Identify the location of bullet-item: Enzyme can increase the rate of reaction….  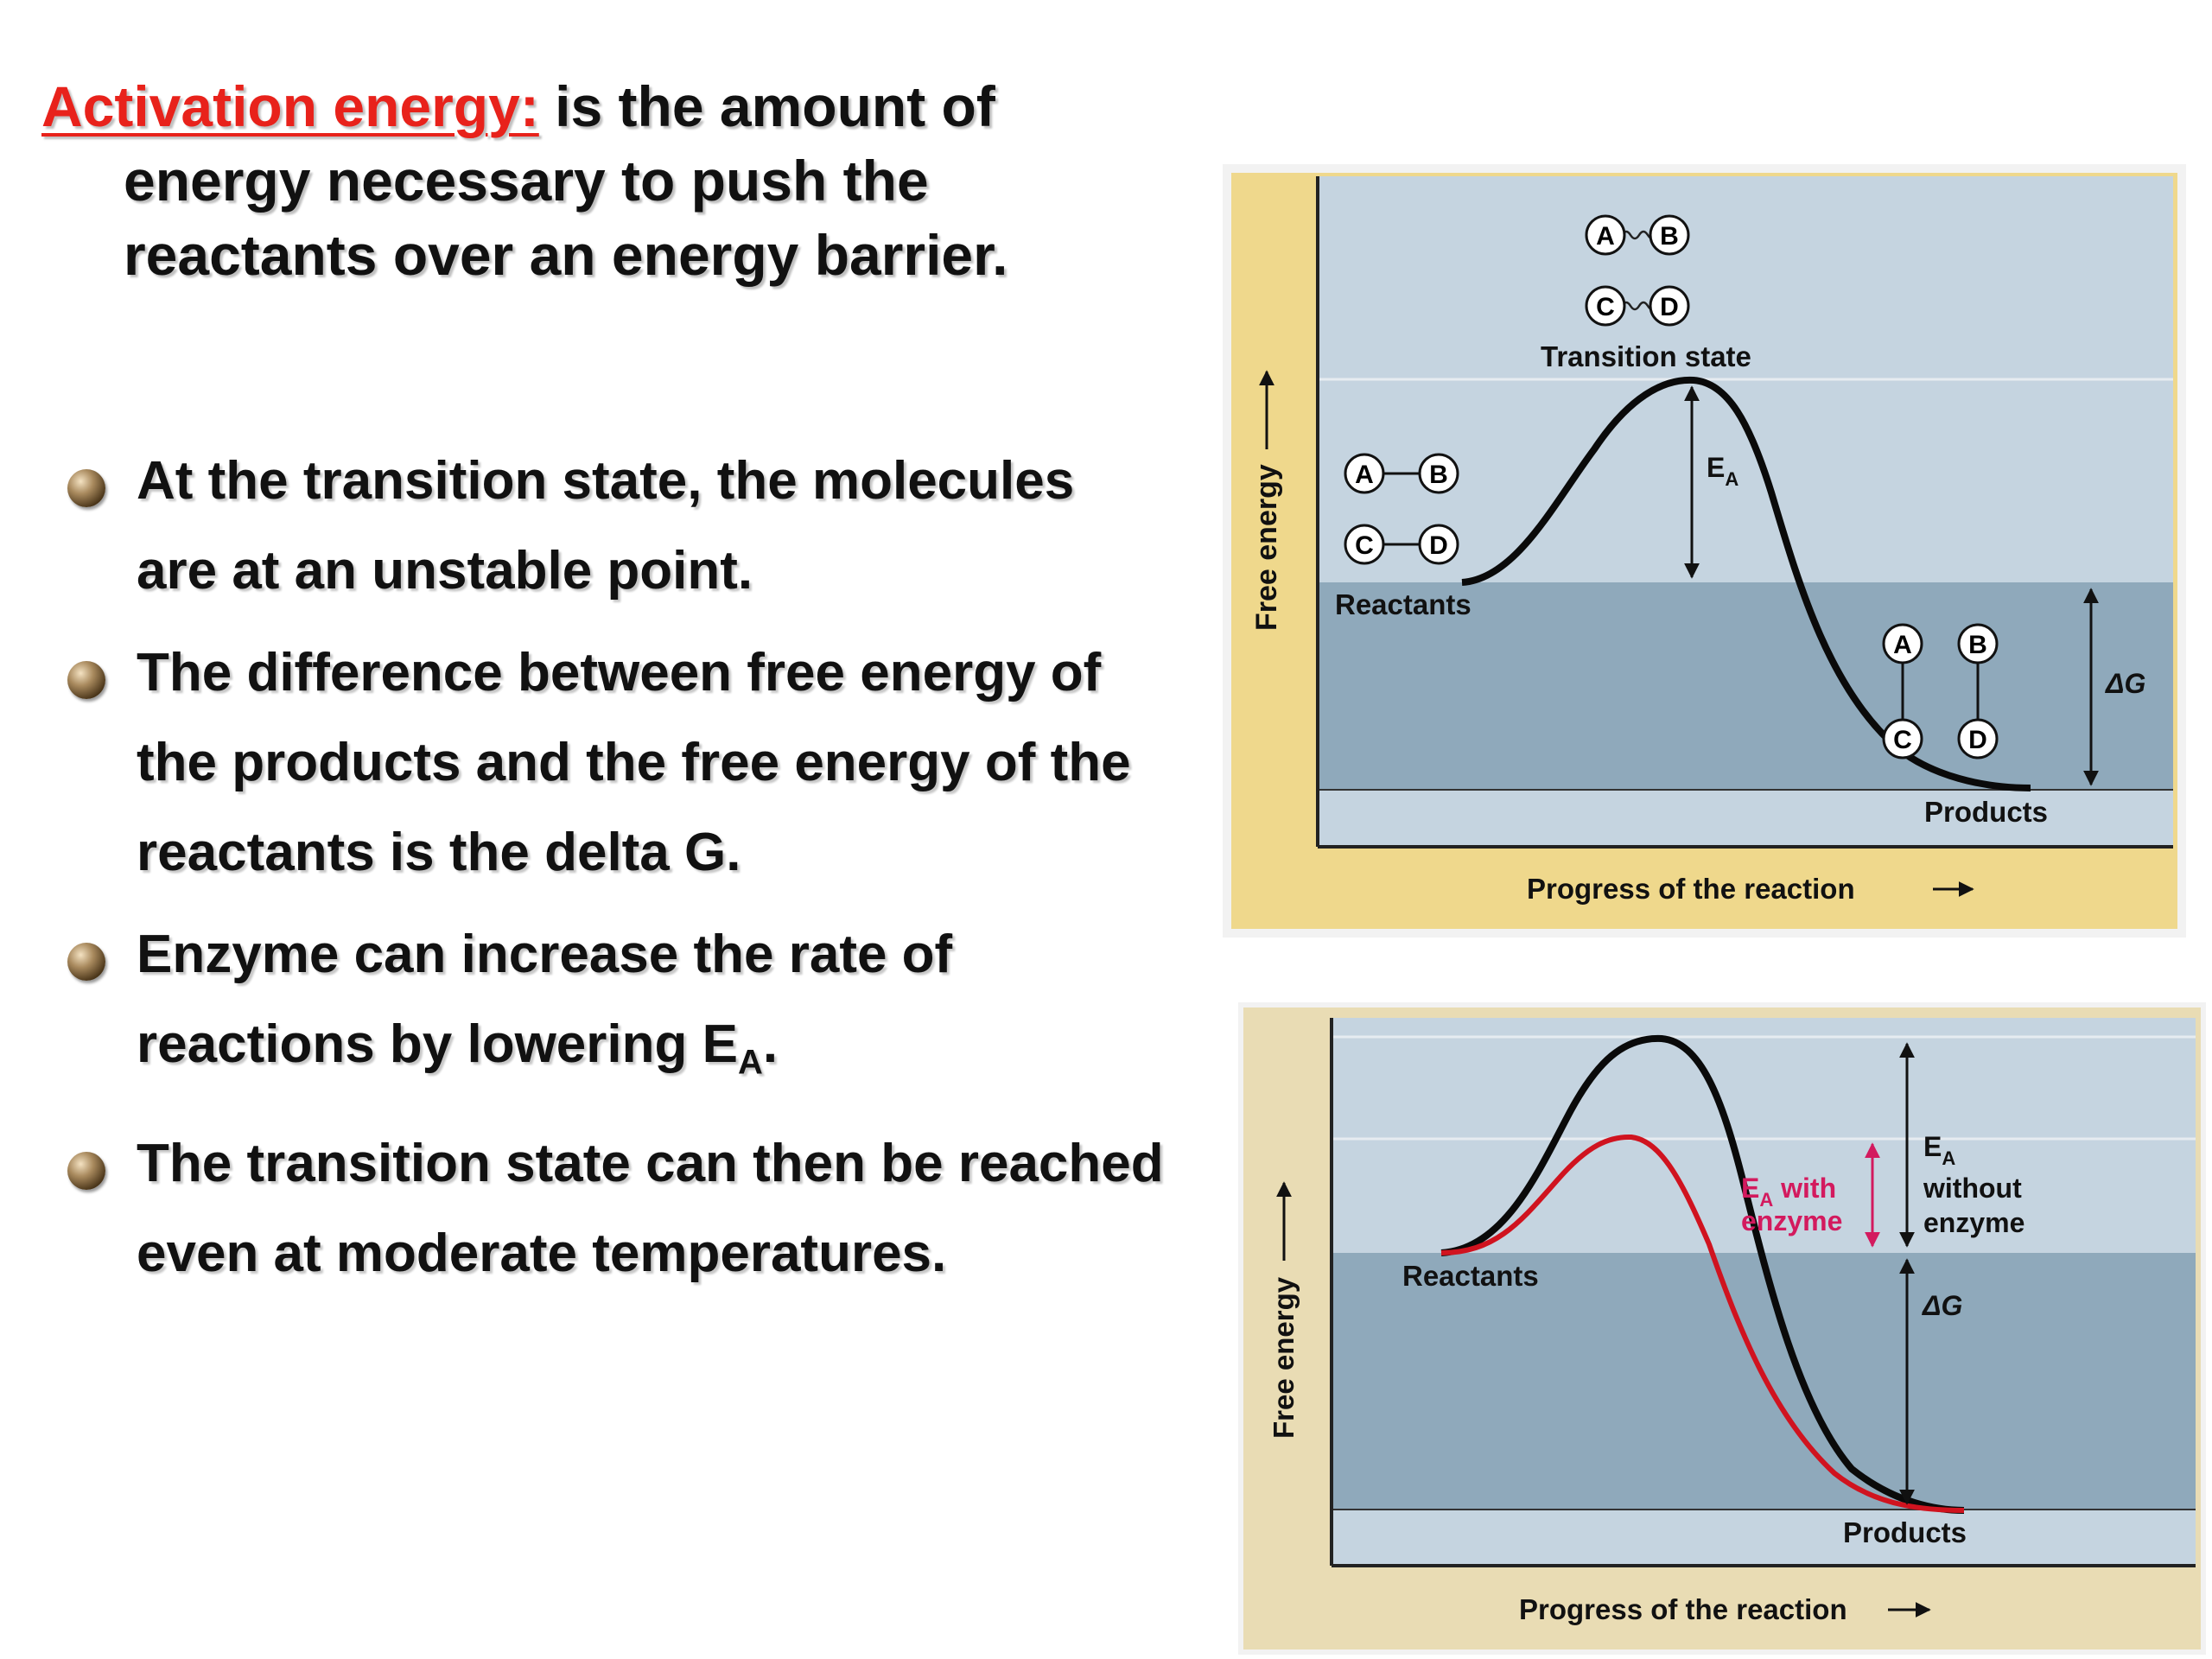
(603, 1008).